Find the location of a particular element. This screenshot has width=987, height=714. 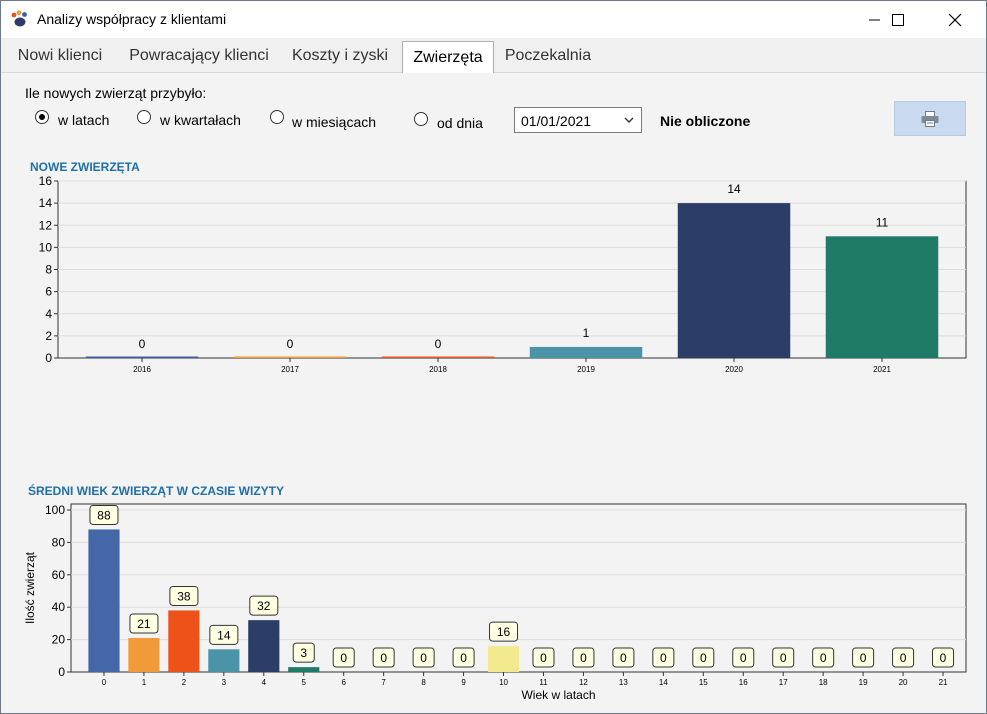

chart2-xtick-label: 17 is located at coordinates (783, 682).